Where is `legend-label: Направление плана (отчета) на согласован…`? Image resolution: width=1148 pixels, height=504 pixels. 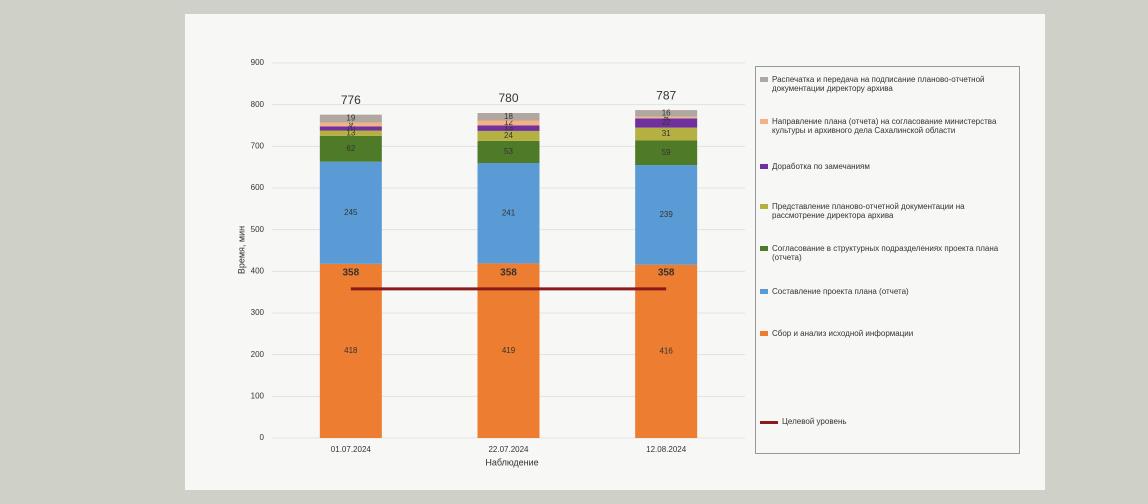
legend-label: Направление плана (отчета) на согласован… is located at coordinates (884, 126).